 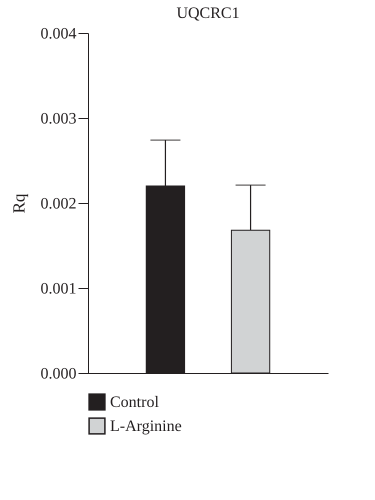 I want to click on y-tick-label: 0.001, so click(x=58, y=289).